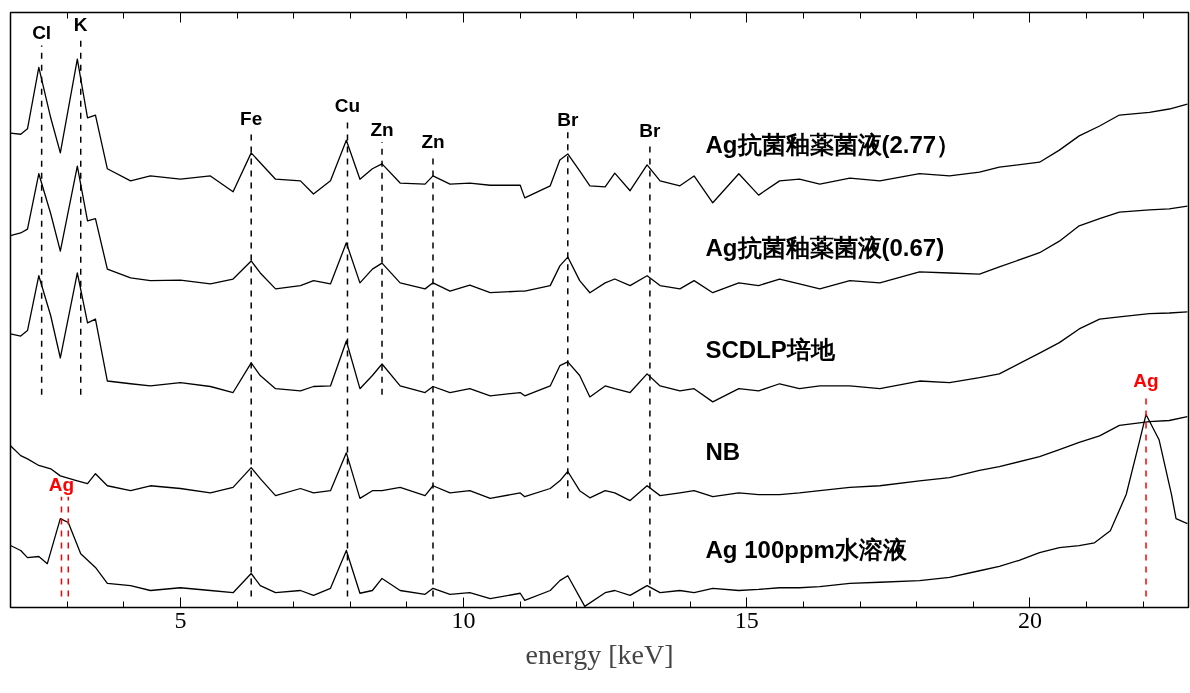 The image size is (1190, 693). Describe the element at coordinates (746, 619) in the screenshot. I see `x-tick-label: 15` at that location.